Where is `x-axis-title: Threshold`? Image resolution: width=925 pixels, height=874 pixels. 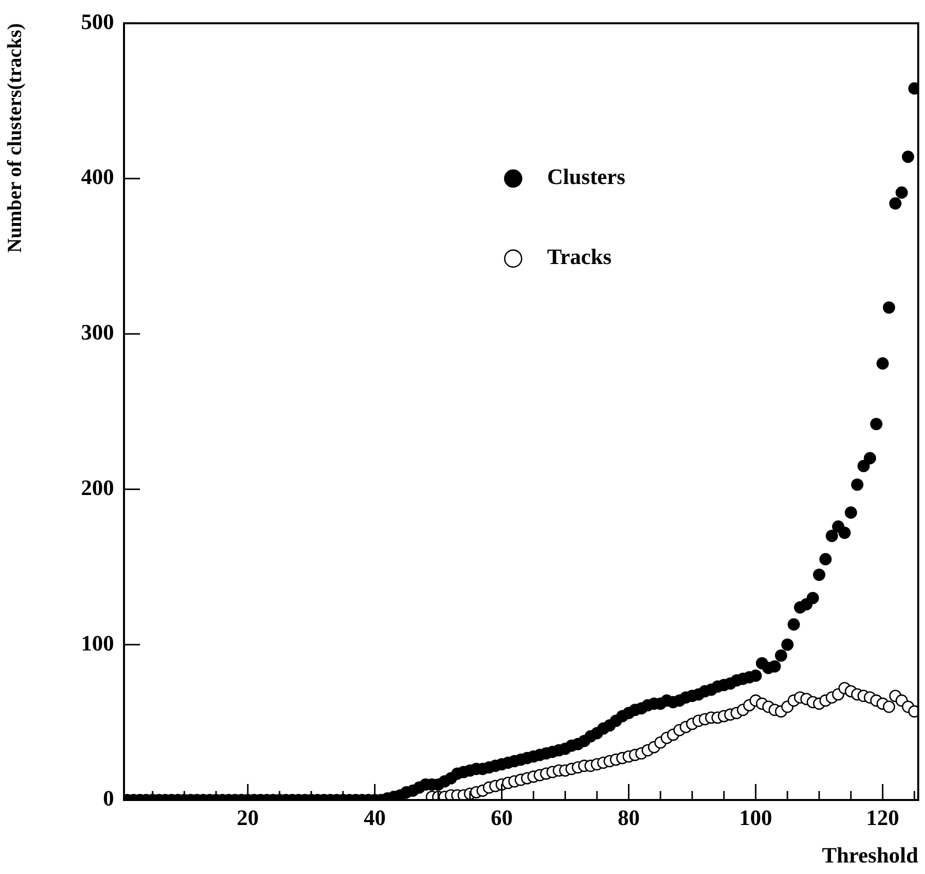 x-axis-title: Threshold is located at coordinates (870, 855).